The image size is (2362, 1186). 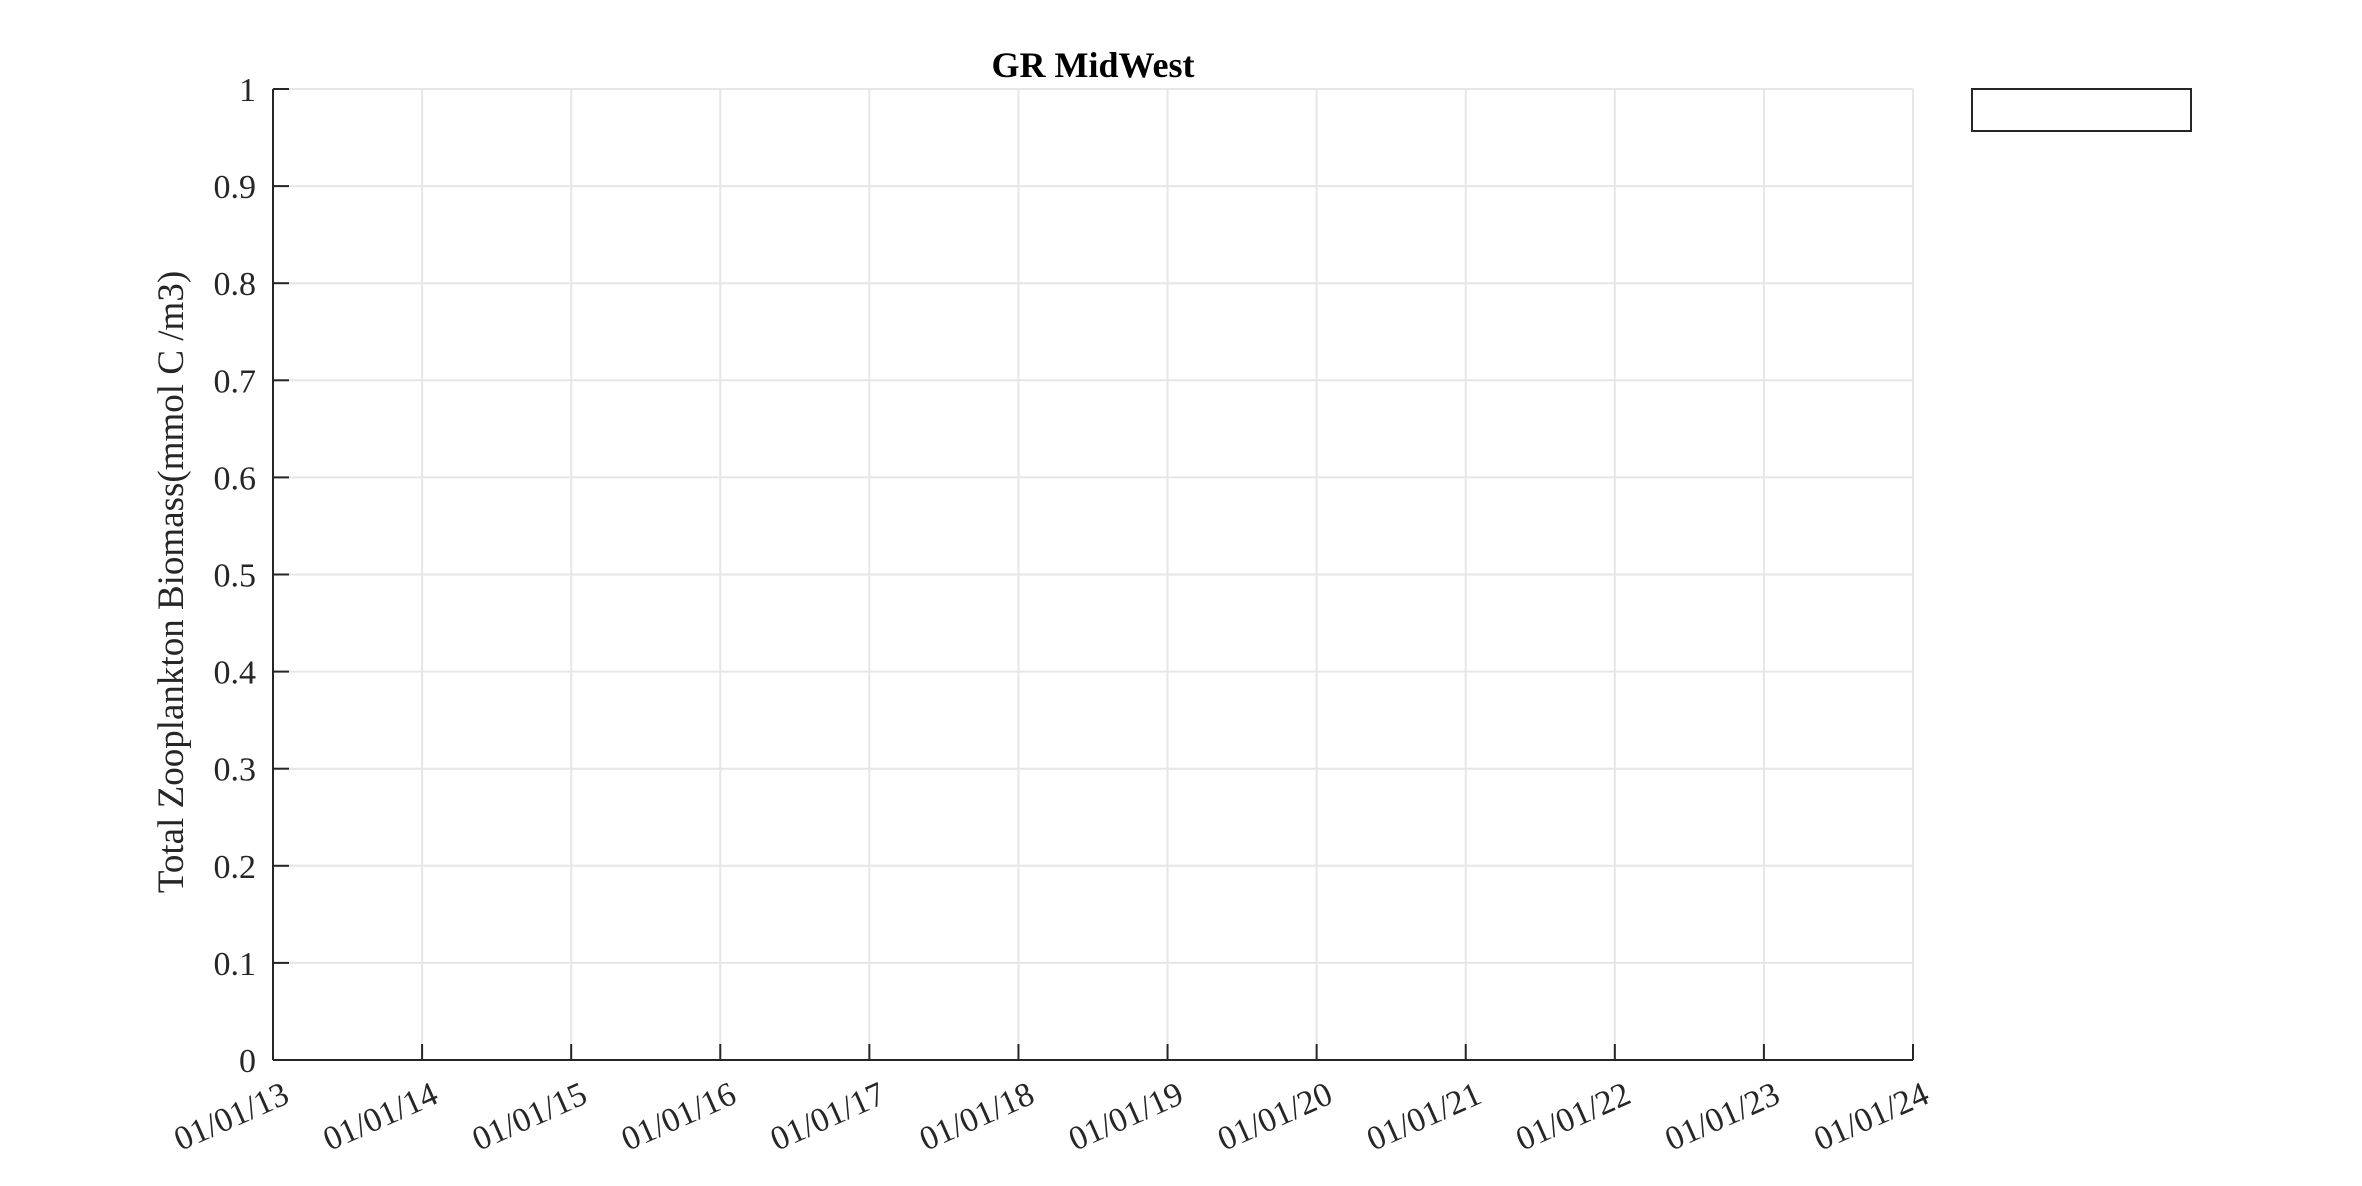 I want to click on chart-title: GR MidWest, so click(x=1093, y=65).